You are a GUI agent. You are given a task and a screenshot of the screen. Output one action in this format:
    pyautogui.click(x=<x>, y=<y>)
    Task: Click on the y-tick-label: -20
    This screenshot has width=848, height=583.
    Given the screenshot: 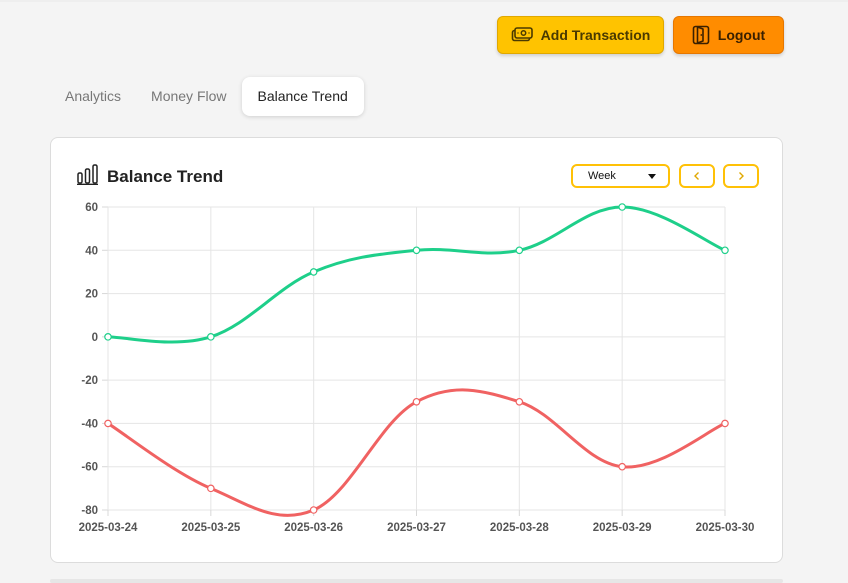 What is the action you would take?
    pyautogui.click(x=89, y=381)
    